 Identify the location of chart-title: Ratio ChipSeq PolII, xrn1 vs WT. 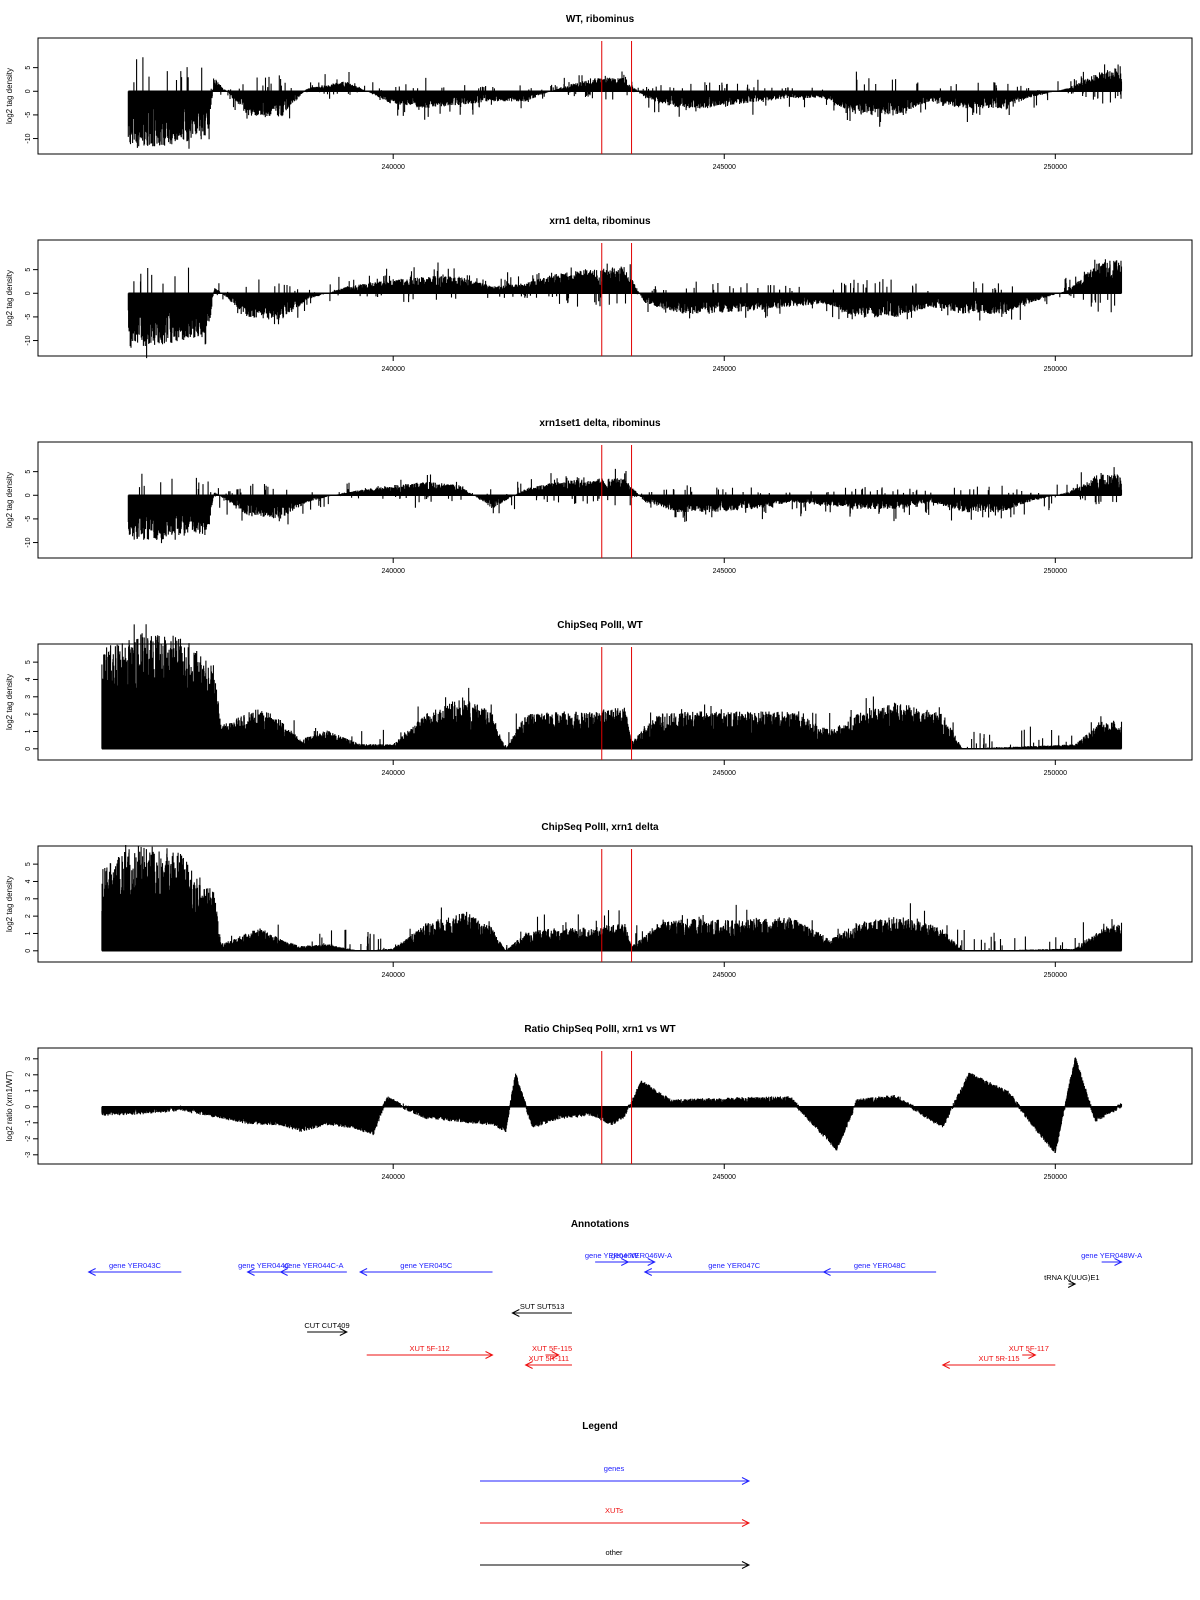
(599, 1029).